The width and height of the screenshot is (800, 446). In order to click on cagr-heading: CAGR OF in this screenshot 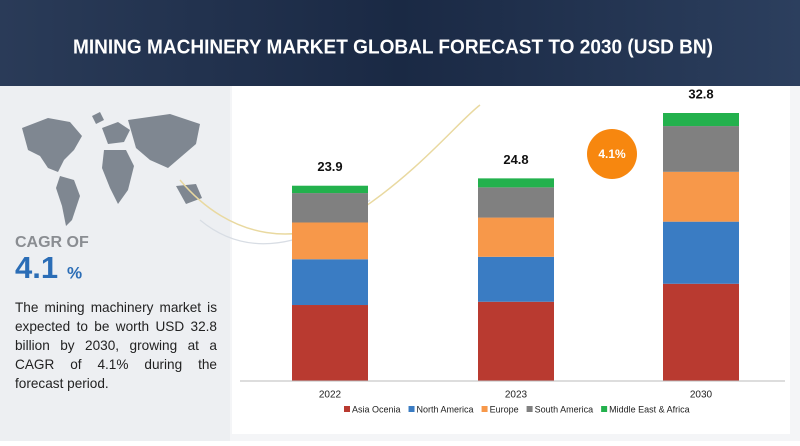, I will do `click(52, 242)`.